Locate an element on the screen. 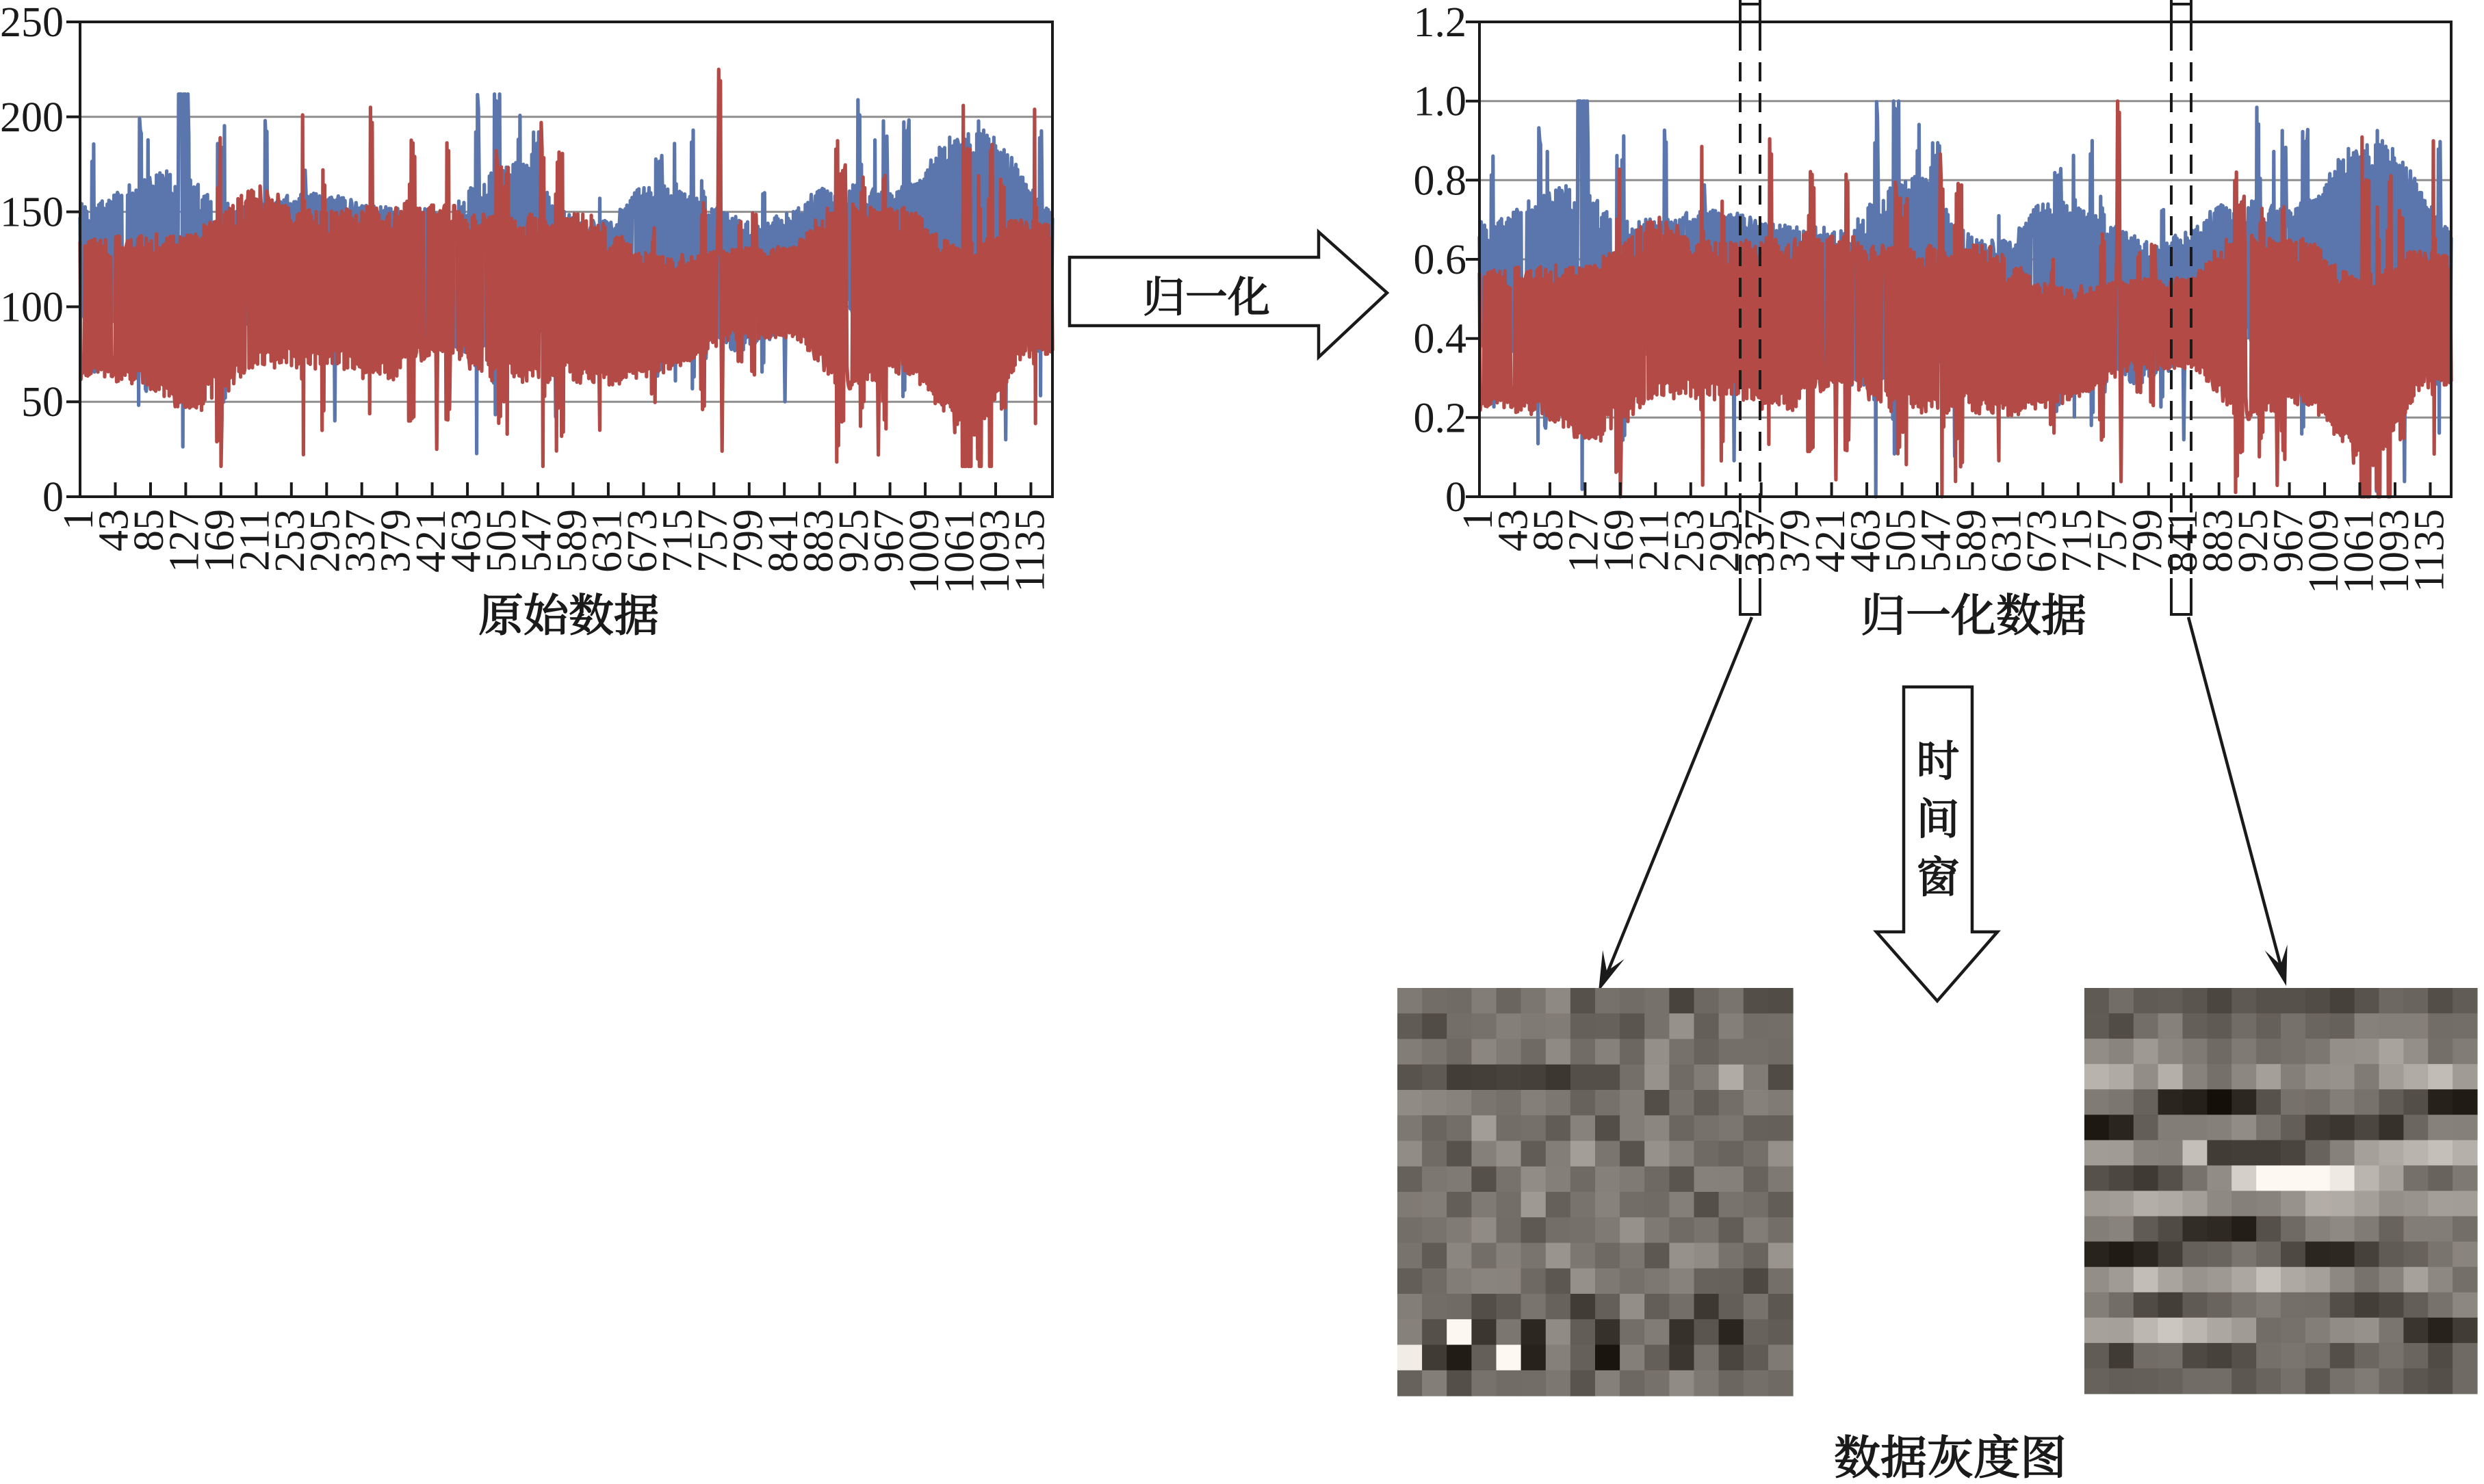 The width and height of the screenshot is (2484, 1484). svg-text: 0.6 is located at coordinates (1440, 260).